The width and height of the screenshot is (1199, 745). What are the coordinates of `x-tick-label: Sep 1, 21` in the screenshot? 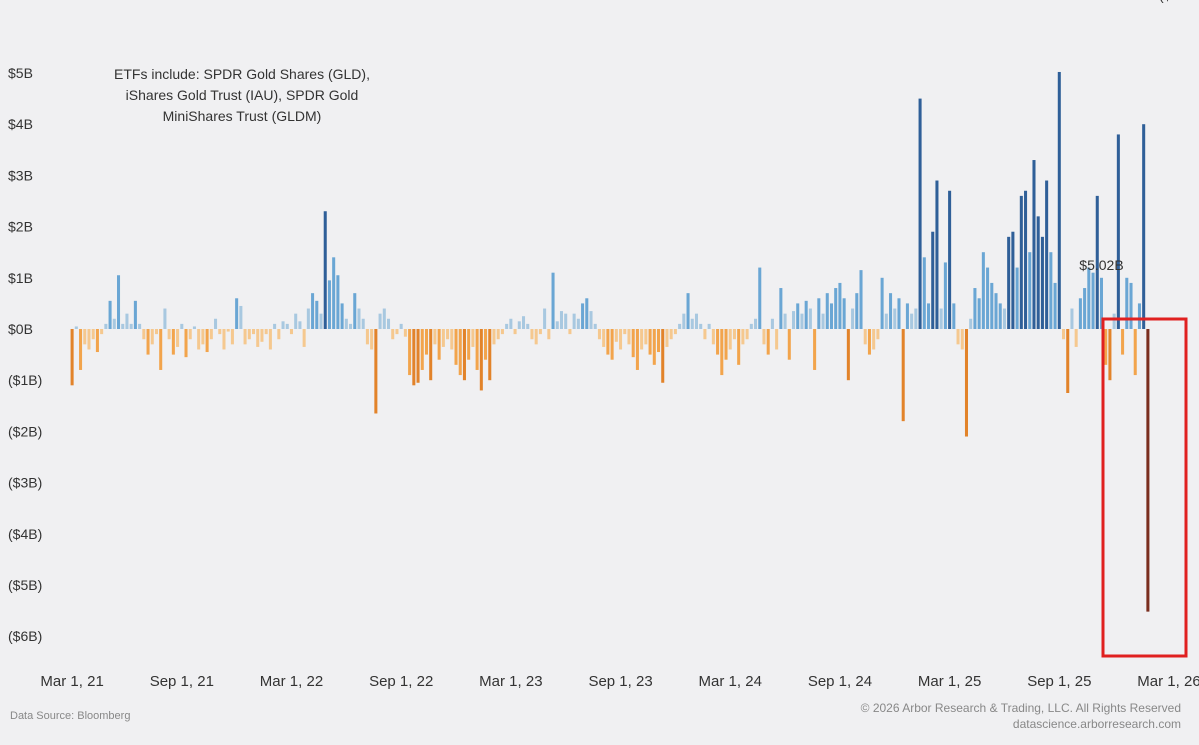 It's located at (182, 681).